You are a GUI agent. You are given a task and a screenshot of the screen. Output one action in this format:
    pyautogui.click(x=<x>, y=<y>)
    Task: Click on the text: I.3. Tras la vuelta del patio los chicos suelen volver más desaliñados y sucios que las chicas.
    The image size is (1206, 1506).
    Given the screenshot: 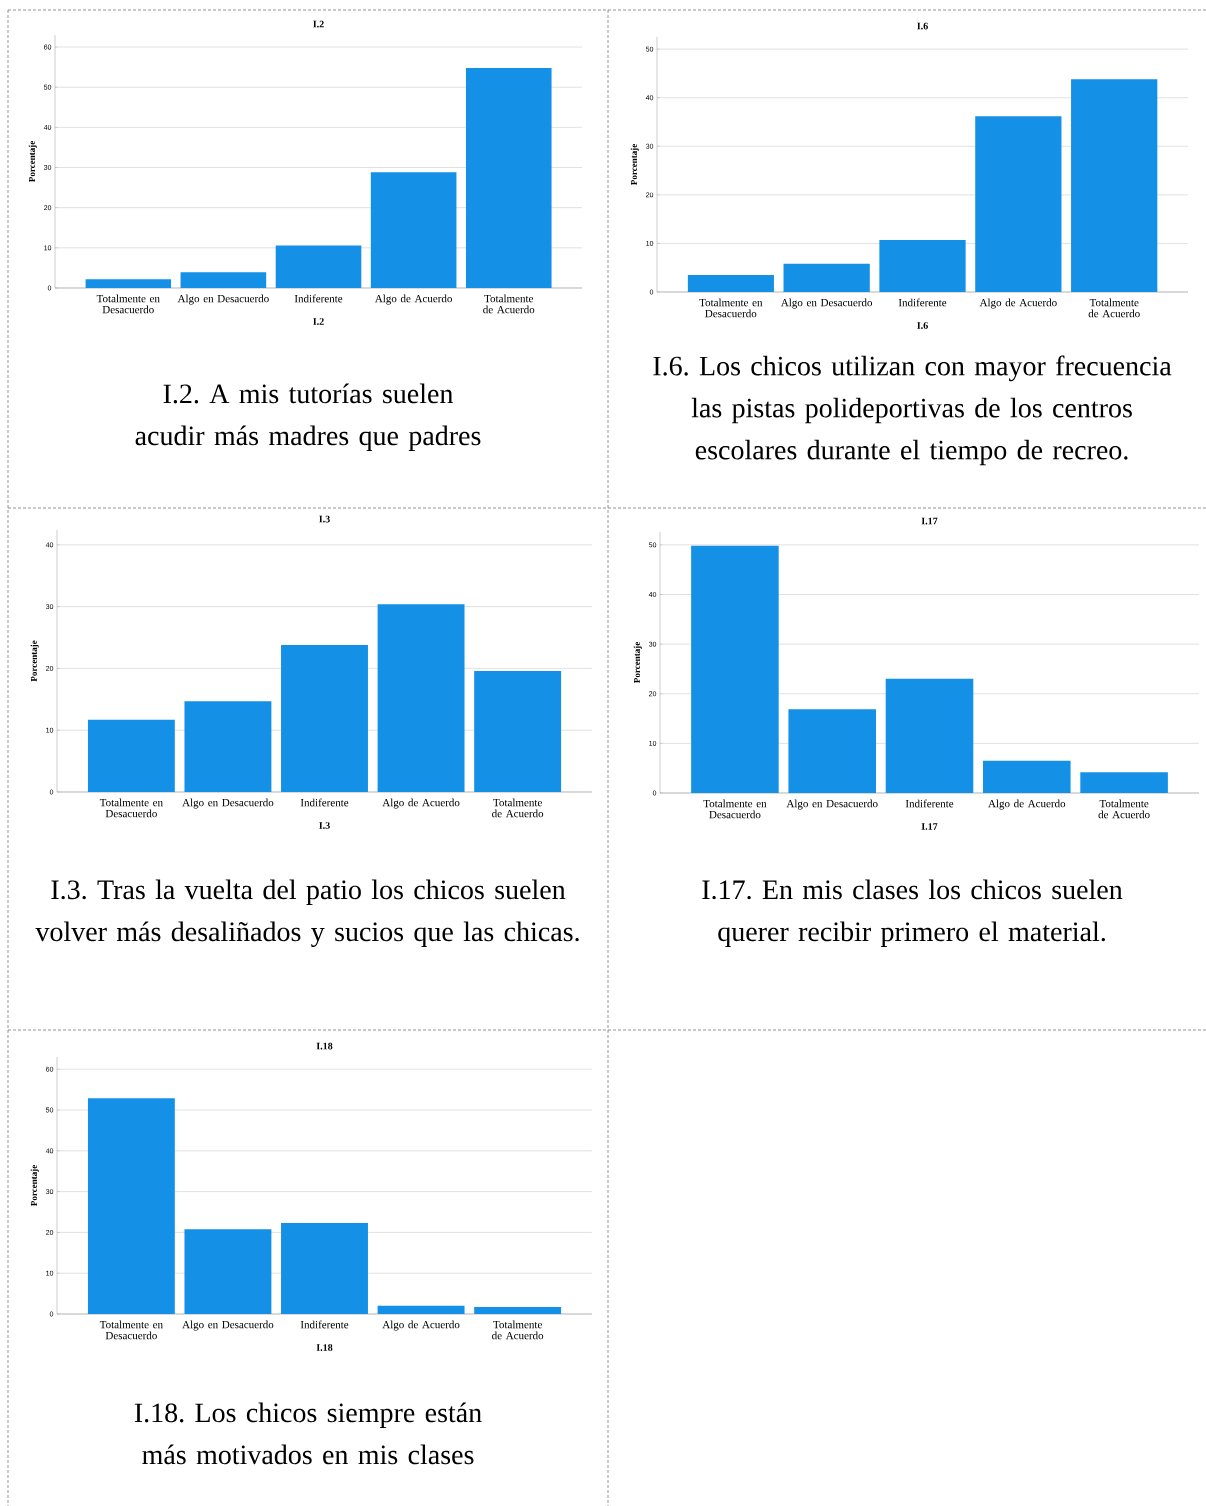 What is the action you would take?
    pyautogui.click(x=307, y=913)
    